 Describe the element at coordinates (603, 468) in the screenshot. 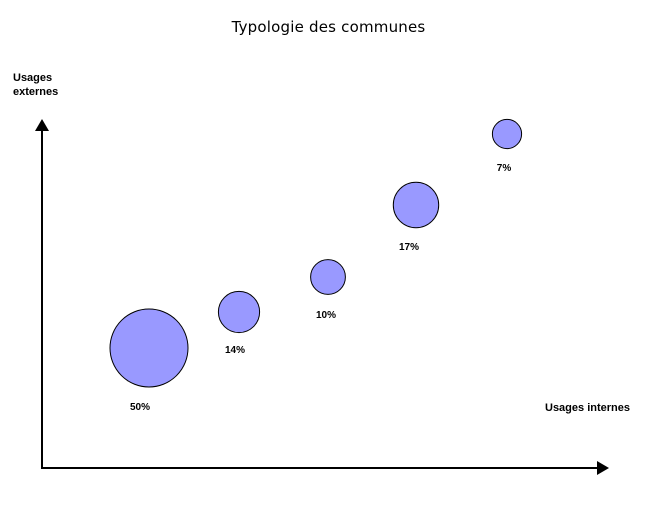

I see `x-axis-arrow-icon` at that location.